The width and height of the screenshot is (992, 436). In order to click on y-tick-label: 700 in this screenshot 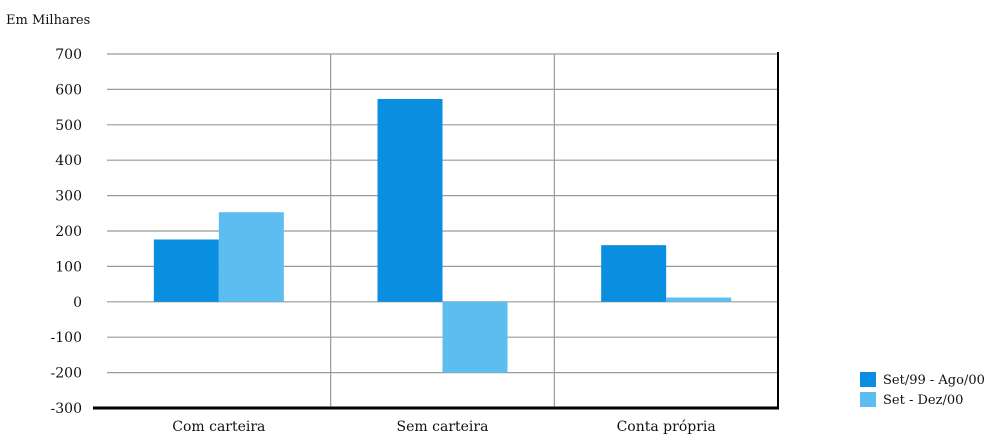, I will do `click(68, 55)`.